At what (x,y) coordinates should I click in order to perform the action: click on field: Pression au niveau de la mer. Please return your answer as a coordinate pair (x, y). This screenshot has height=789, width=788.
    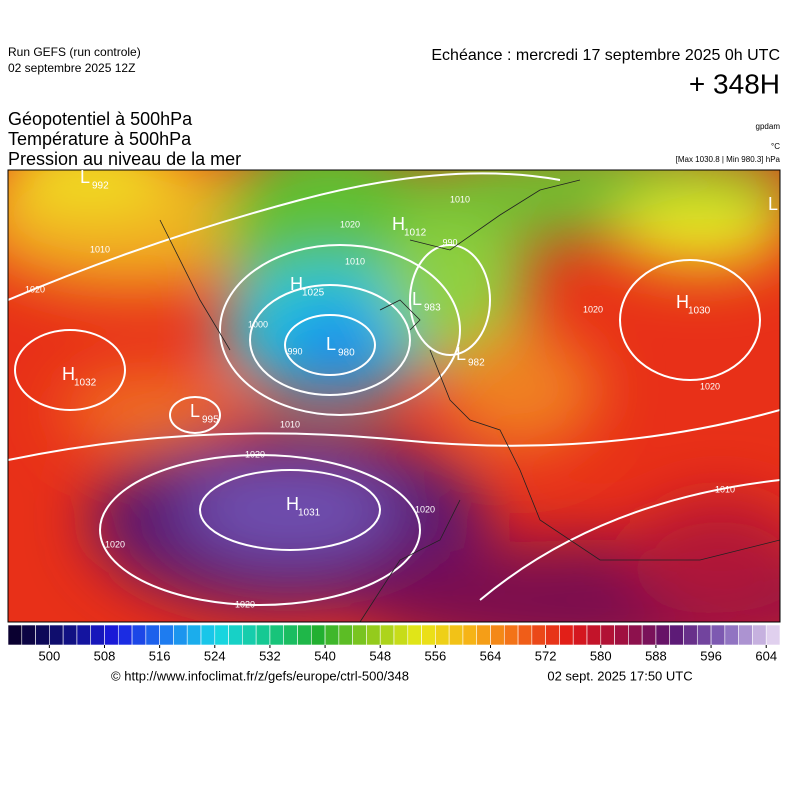
    Looking at the image, I should click on (124, 159).